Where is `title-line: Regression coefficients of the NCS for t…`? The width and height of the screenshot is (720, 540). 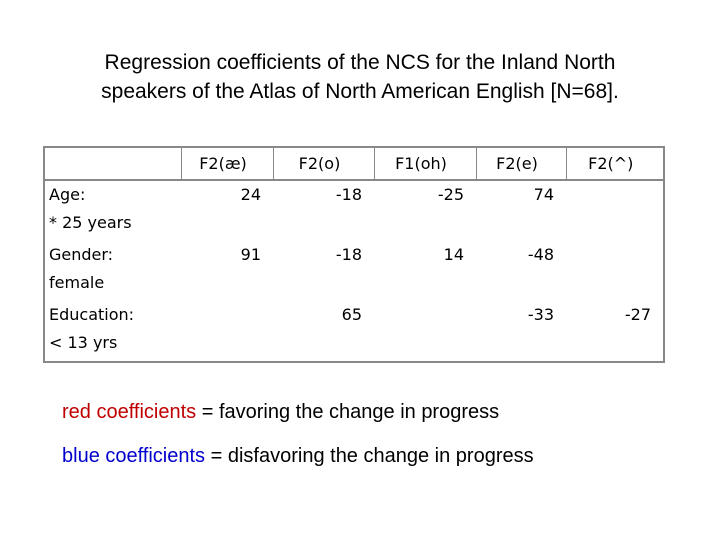
title-line: Regression coefficients of the NCS for t… is located at coordinates (360, 62).